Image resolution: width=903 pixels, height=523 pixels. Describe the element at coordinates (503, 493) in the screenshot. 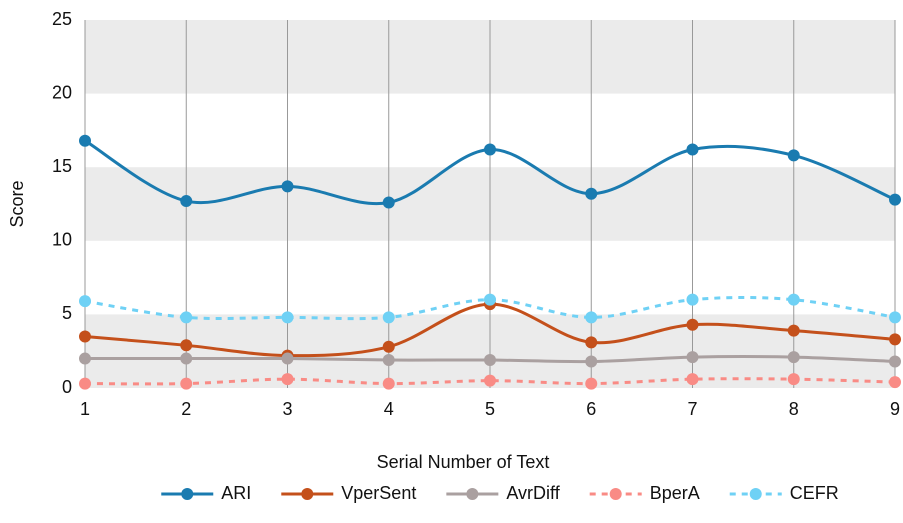

I see `legend-item: AvrDiff` at that location.